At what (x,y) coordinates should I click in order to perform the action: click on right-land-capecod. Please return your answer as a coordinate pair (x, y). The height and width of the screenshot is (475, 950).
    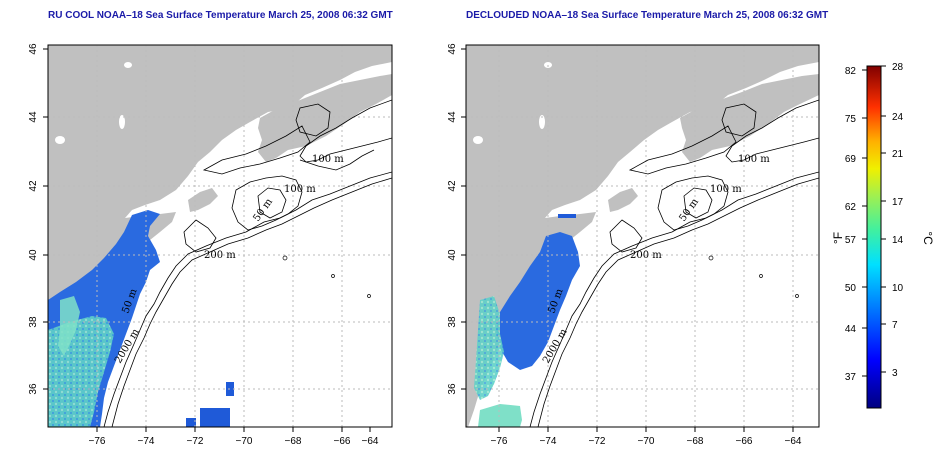
    Looking at the image, I should click on (623, 200).